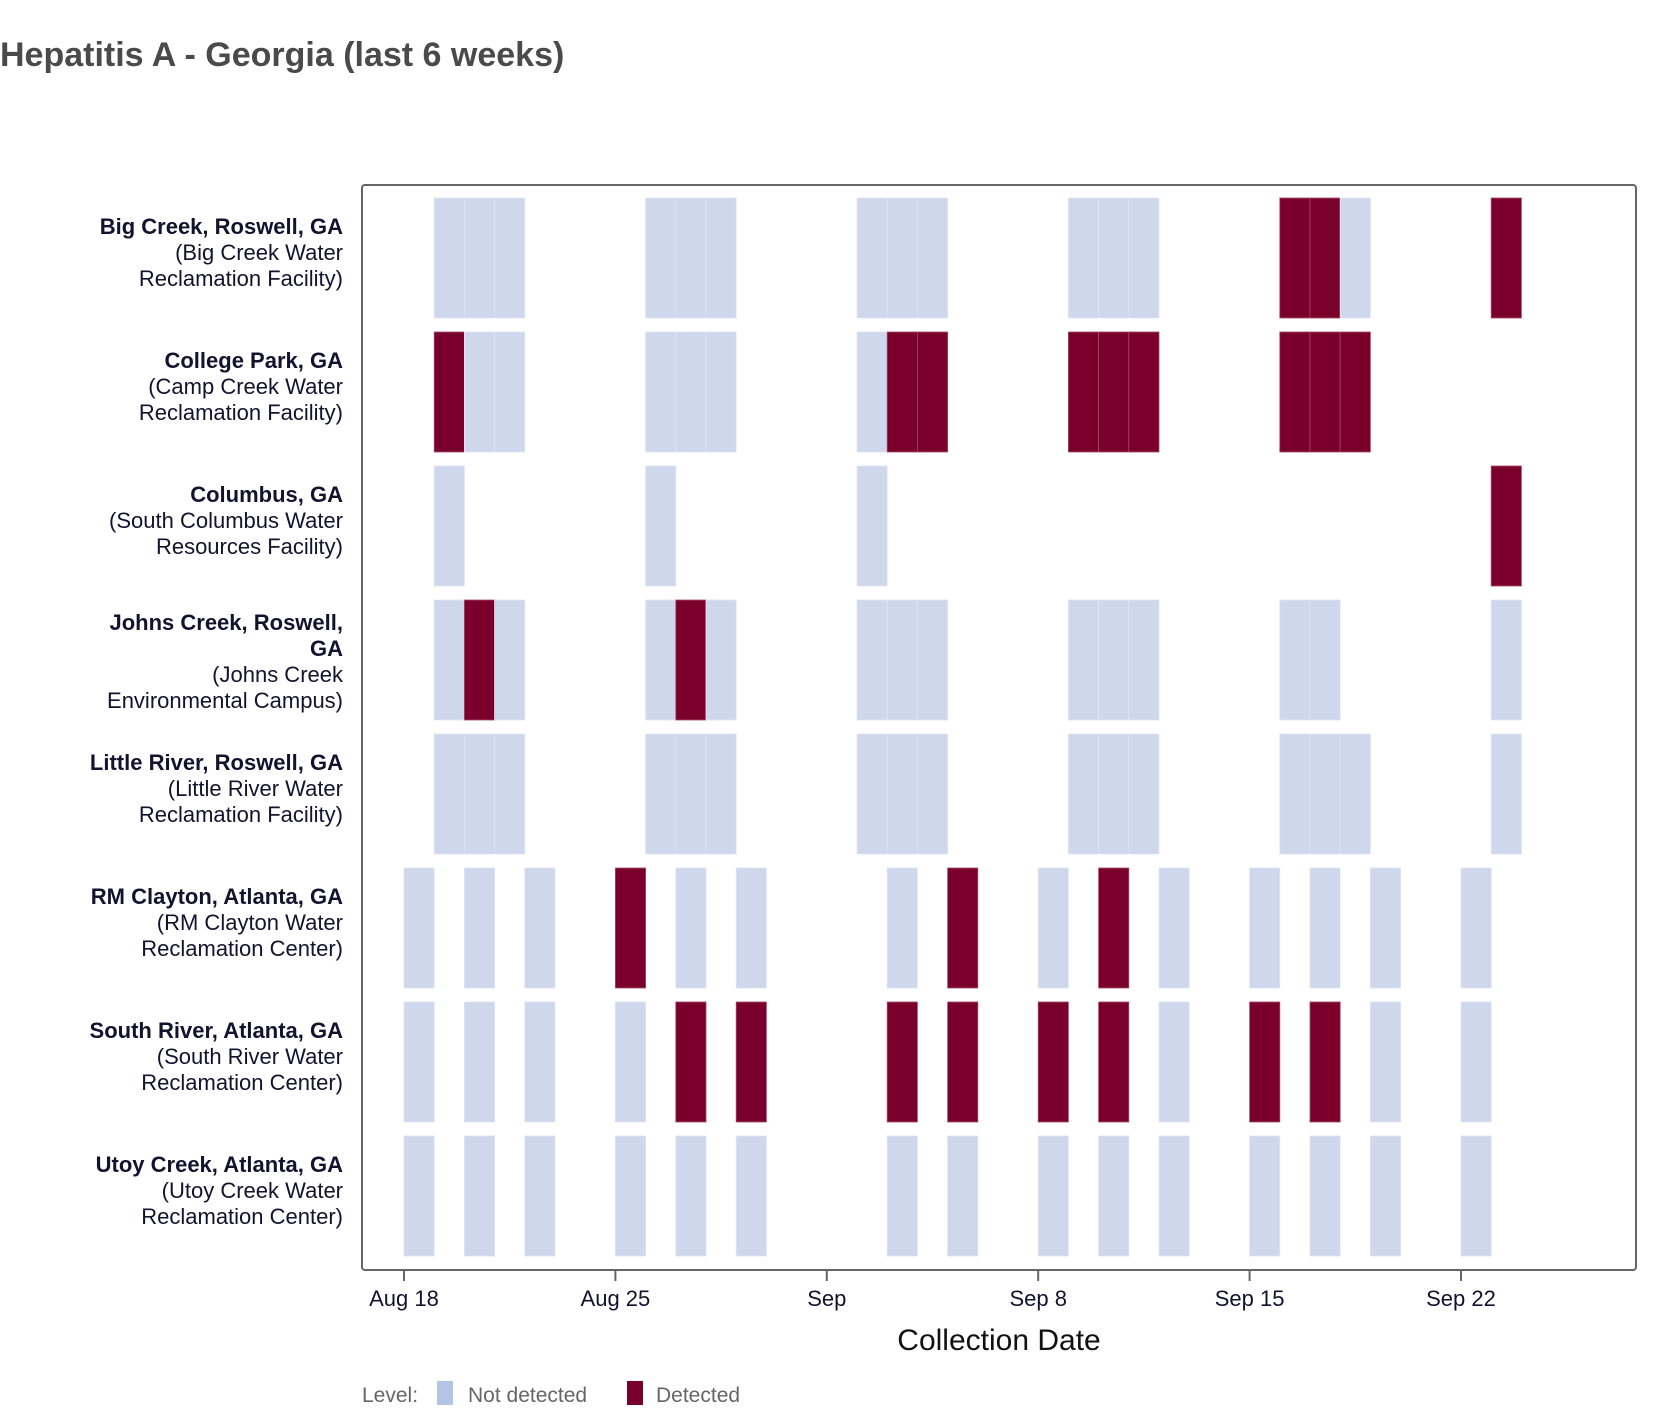 The image size is (1668, 1414). I want to click on heatmap-cell: College Park, GA — Sep 3: Detected, so click(902, 392).